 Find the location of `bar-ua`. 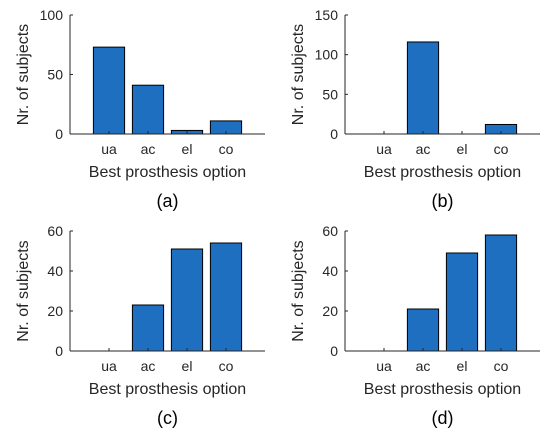

bar-ua is located at coordinates (109, 90).